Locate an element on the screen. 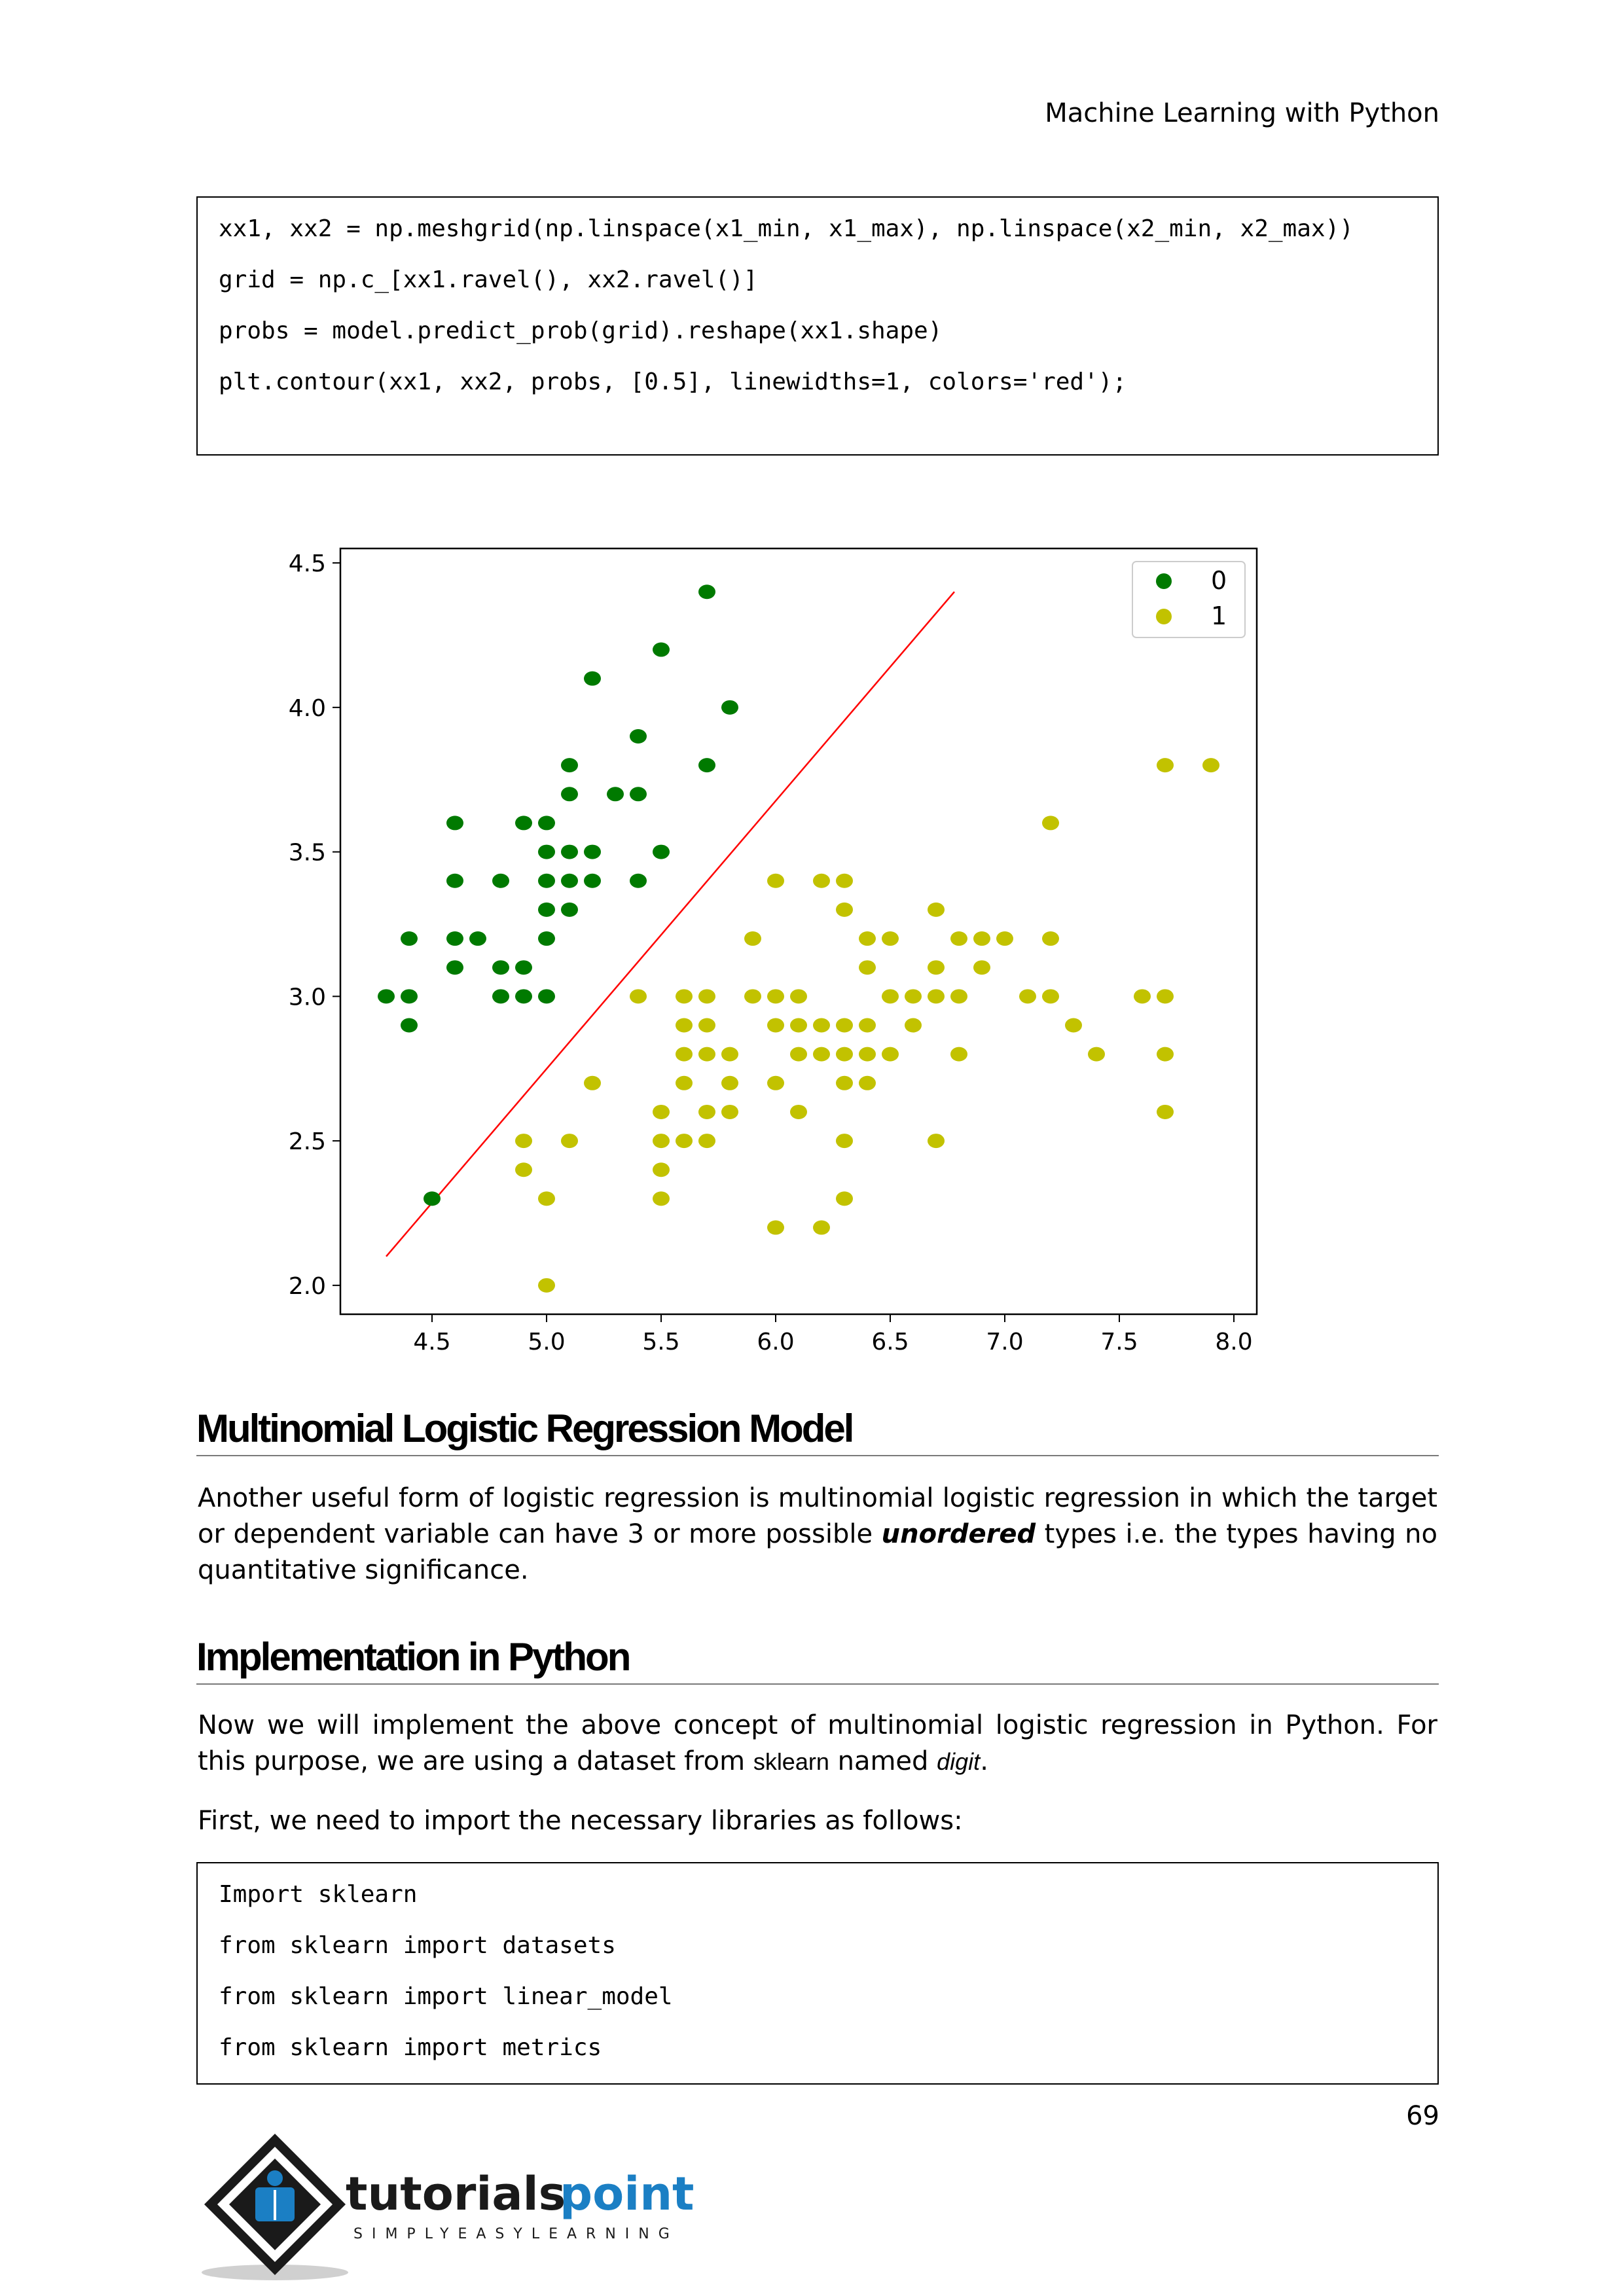 The width and height of the screenshot is (1624, 2296). tutorialspoint-logo: tutorials point SIMPLYEASYLEARNING is located at coordinates (451, 2205).